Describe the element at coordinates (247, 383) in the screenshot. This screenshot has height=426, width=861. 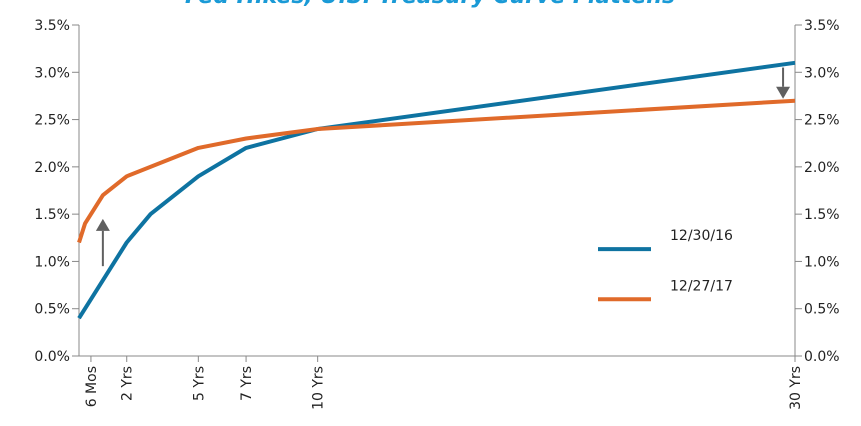
I see `x-tick-label: 7 Yrs` at that location.